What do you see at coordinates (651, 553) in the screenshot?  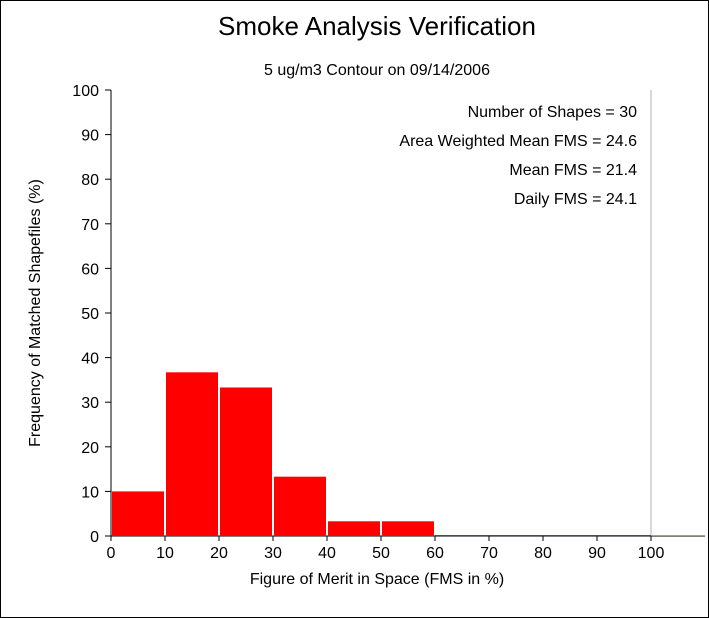 I see `x-tick-label: 100` at bounding box center [651, 553].